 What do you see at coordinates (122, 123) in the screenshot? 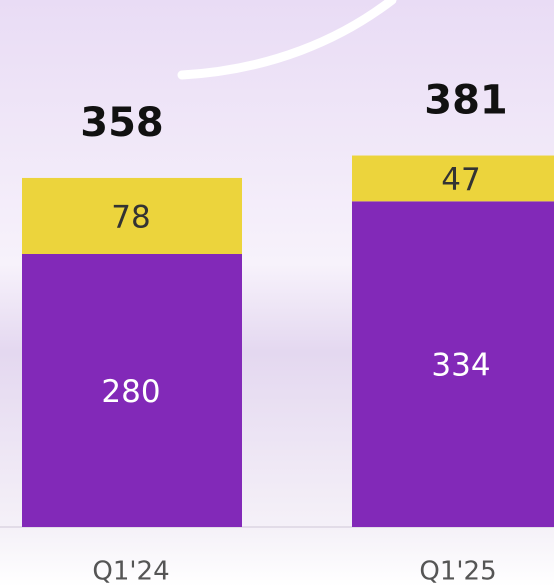
I see `total-label: 358` at bounding box center [122, 123].